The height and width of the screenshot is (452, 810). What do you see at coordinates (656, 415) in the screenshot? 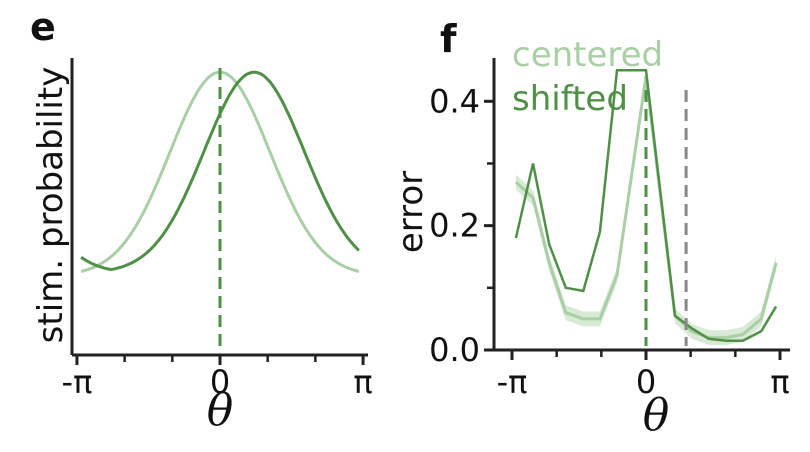
I see `panel-f-x-axis-label: θ` at bounding box center [656, 415].